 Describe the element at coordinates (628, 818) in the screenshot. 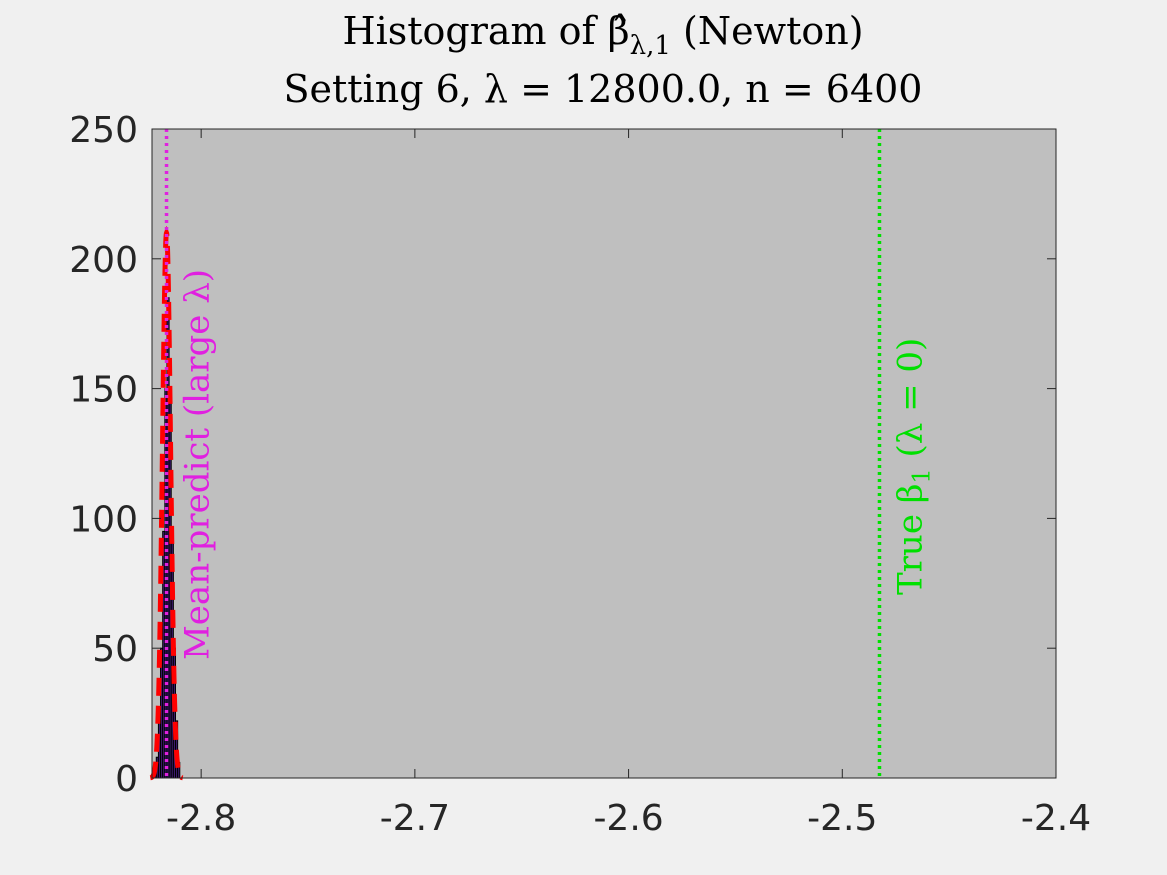

I see `x-tick-label: -2.6` at that location.